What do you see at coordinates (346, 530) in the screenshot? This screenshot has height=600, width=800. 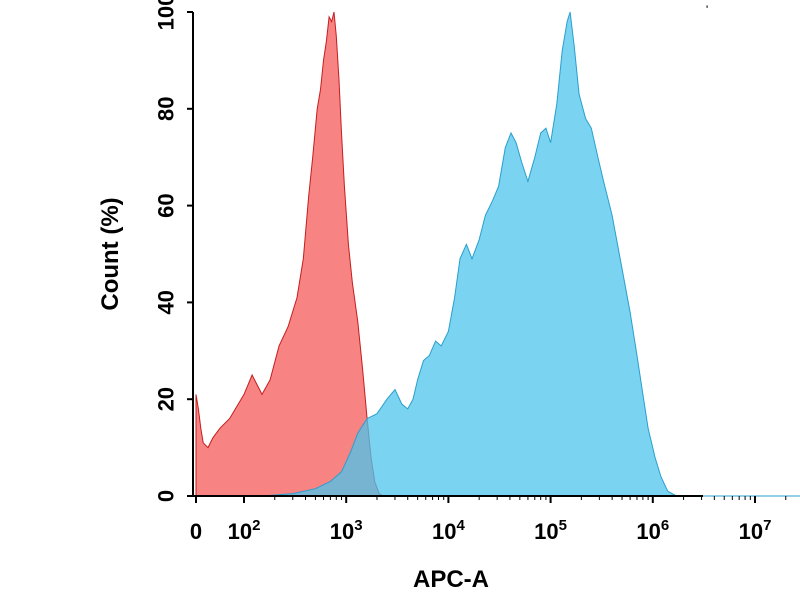 I see `x-tick-label: 10³` at bounding box center [346, 530].